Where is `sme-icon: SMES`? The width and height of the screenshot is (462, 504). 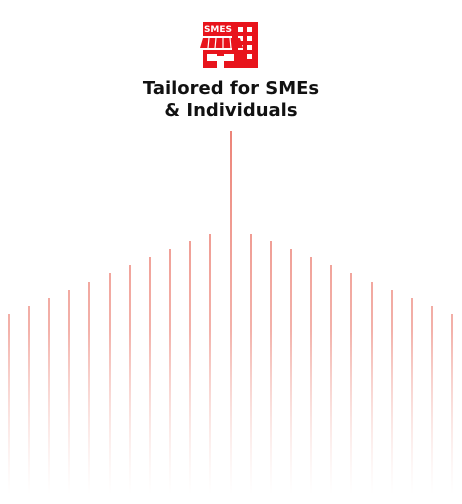
sme-icon: SMES is located at coordinates (229, 45).